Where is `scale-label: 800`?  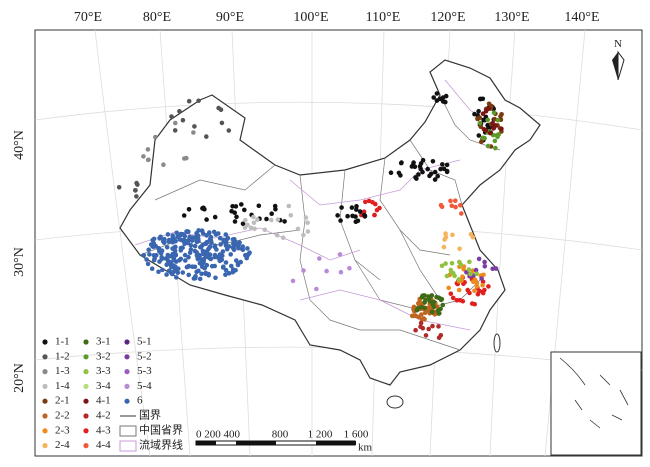
scale-label: 800 is located at coordinates (280, 435).